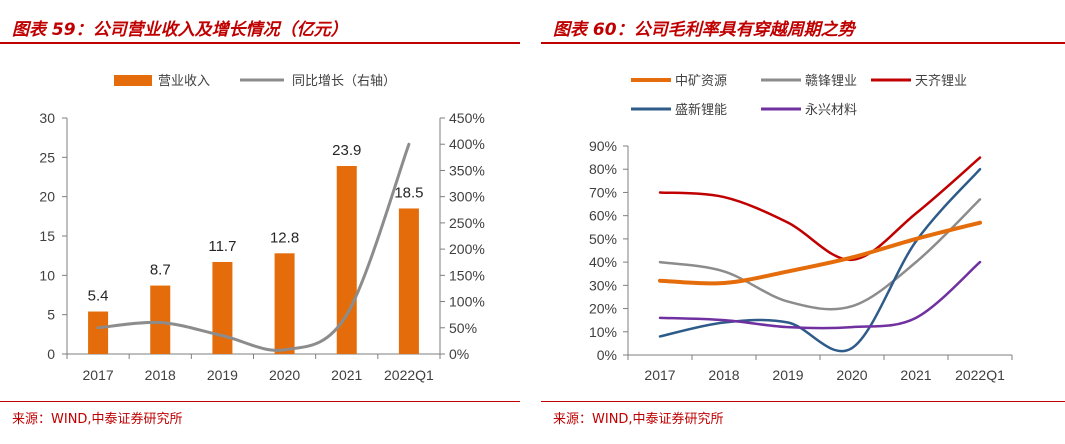 This screenshot has width=1065, height=444. I want to click on legend: 营业收入 同比增长（右轴）, so click(255, 81).